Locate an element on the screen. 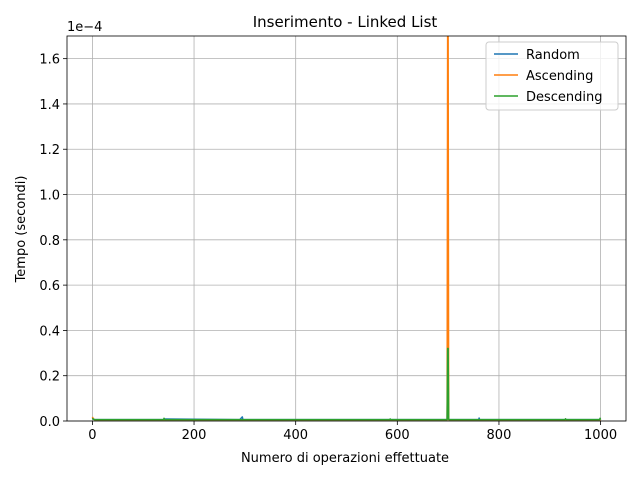 Image resolution: width=640 pixels, height=480 pixels. y-tick-label: 1.4 is located at coordinates (49, 105).